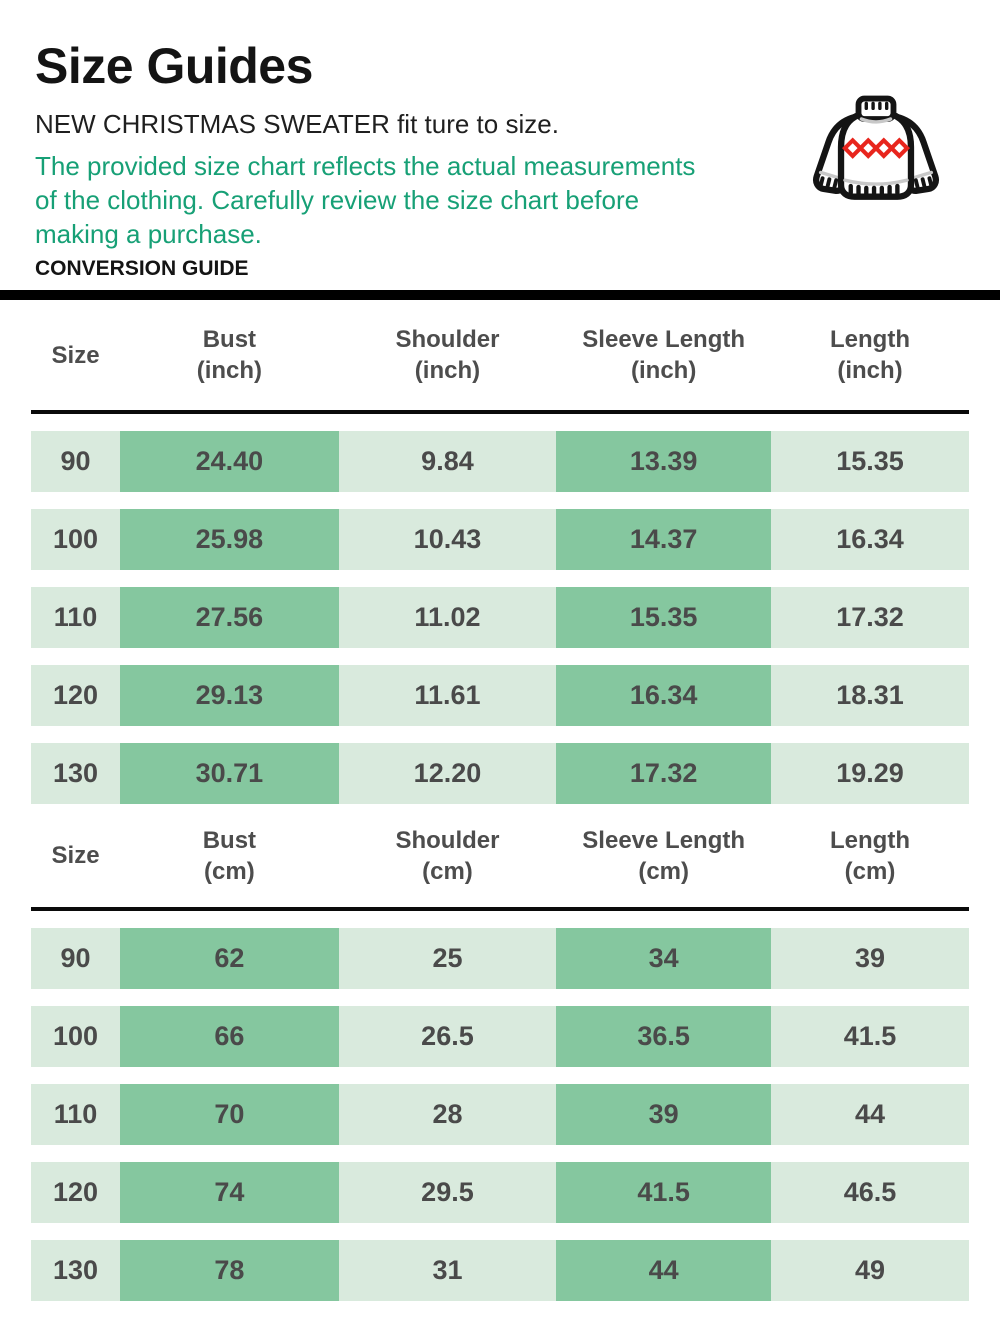 The width and height of the screenshot is (1000, 1331). Describe the element at coordinates (229, 1270) in the screenshot. I see `table-cell: 78` at that location.